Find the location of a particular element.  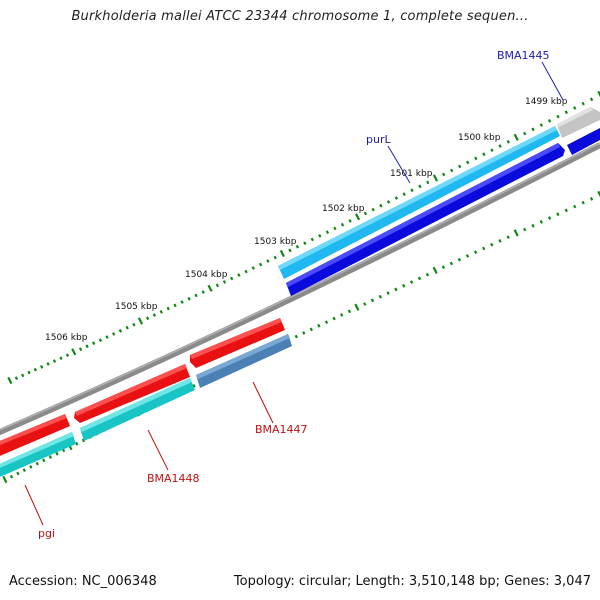

purL-cds-bar is located at coordinates (419, 202).